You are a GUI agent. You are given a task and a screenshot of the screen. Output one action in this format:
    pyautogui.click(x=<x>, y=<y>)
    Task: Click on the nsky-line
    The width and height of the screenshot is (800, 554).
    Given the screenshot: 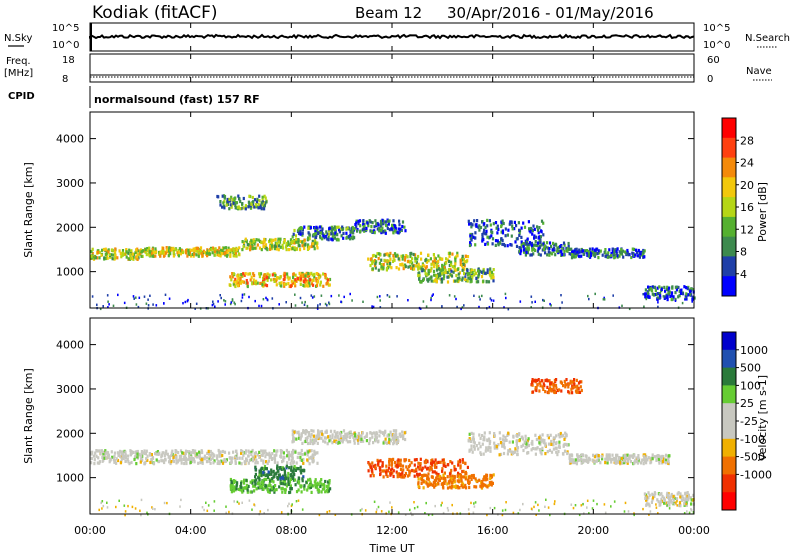 What is the action you would take?
    pyautogui.click(x=392, y=36)
    